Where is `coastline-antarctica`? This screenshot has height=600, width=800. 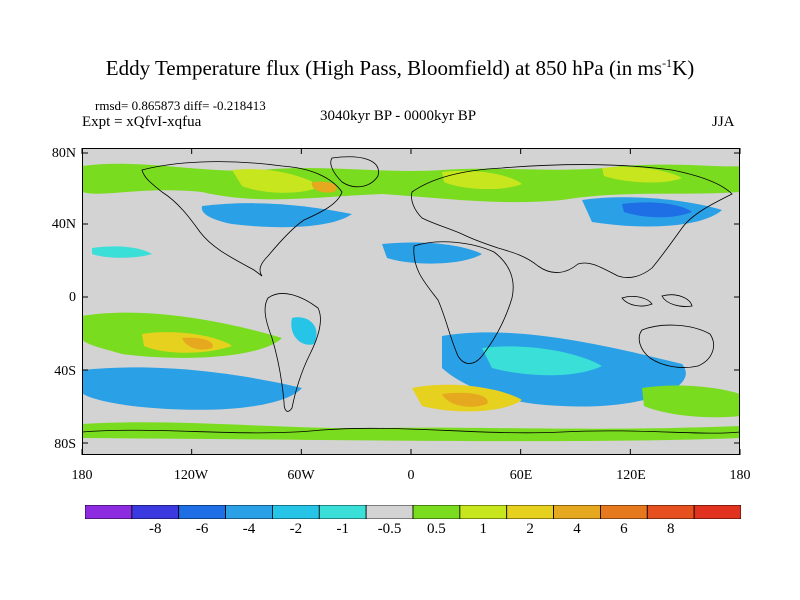
coastline-antarctica is located at coordinates (411, 430).